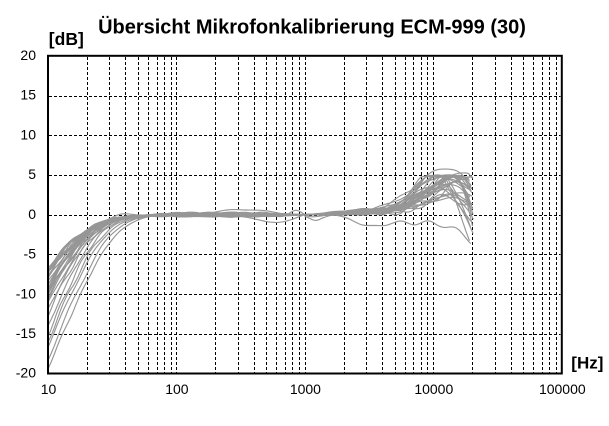 The image size is (609, 426). Describe the element at coordinates (562, 389) in the screenshot. I see `svg-text: 100000` at that location.